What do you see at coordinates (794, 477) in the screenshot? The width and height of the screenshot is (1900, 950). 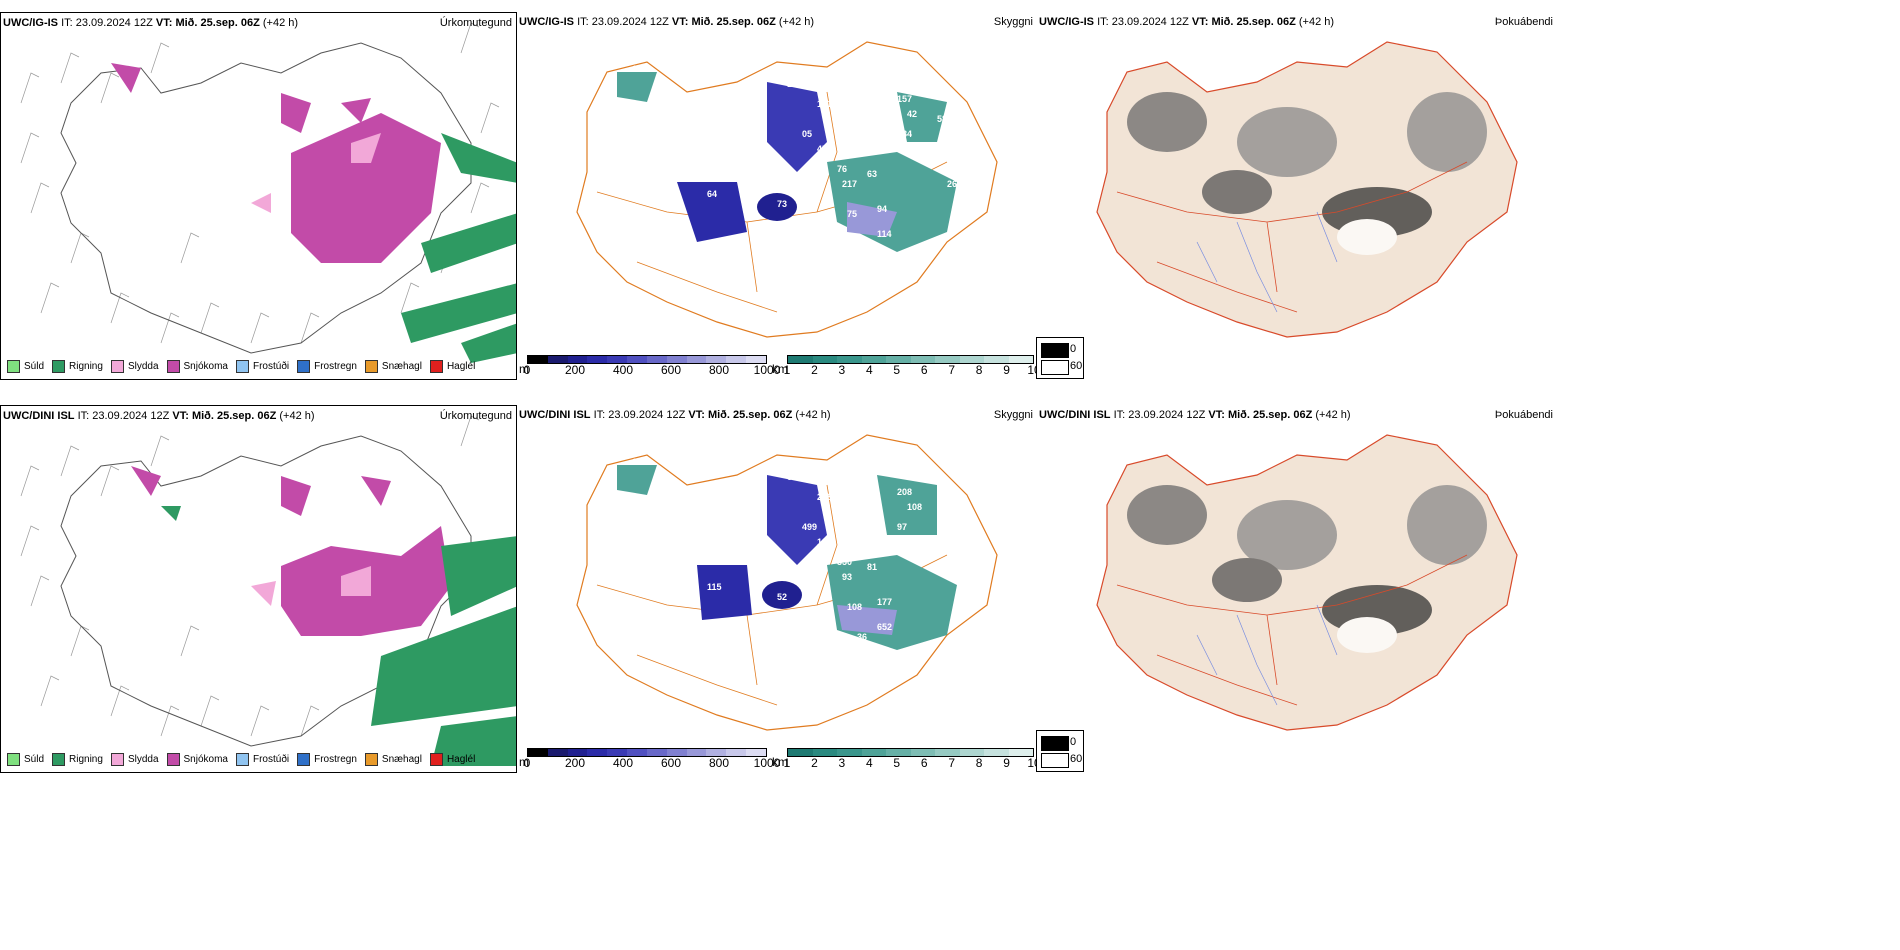 I see `visibility-value-label: 629` at bounding box center [794, 477].